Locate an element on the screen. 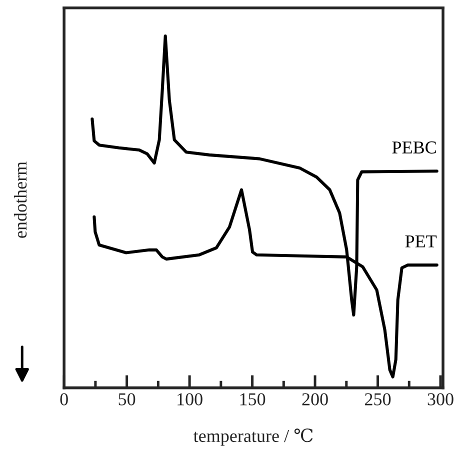  x-tick-label: 250 is located at coordinates (378, 399).